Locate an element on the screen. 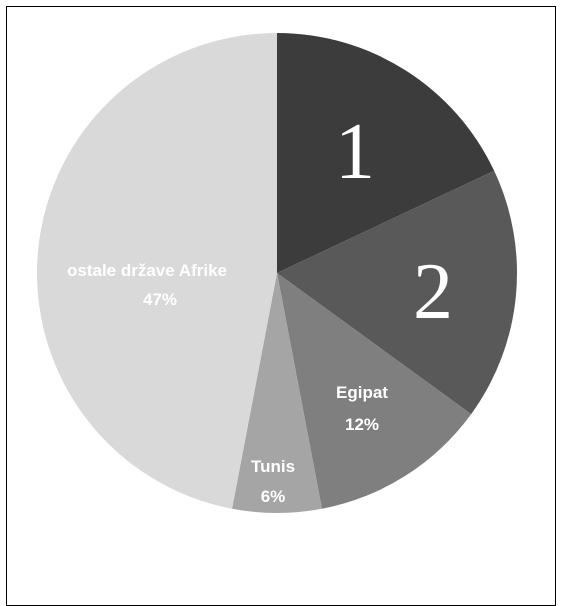  slice-label-other: ostale države Afrike is located at coordinates (147, 270).